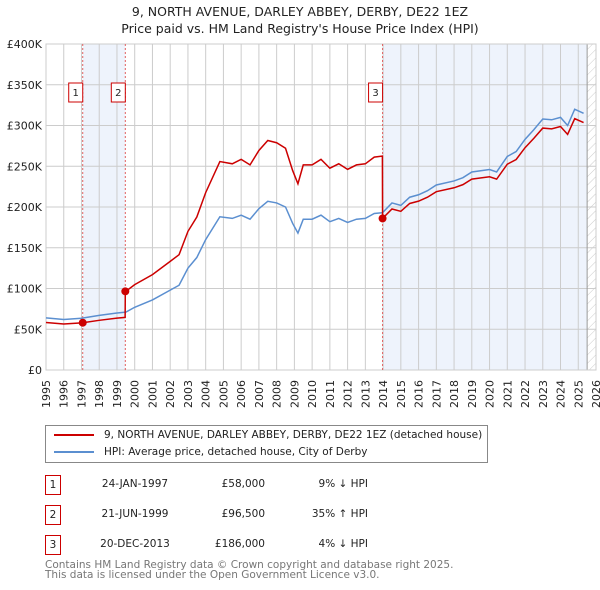  I want to click on x-tick-label: 2000, so click(135, 394).